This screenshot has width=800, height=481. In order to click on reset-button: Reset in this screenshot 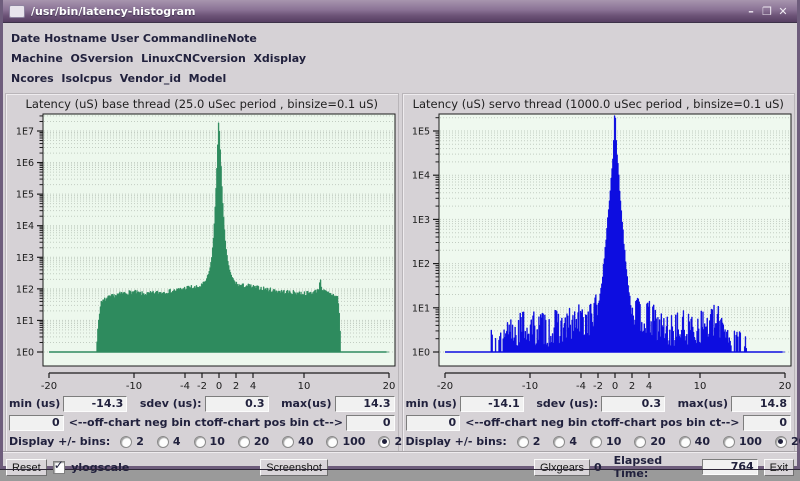, I will do `click(26, 467)`.